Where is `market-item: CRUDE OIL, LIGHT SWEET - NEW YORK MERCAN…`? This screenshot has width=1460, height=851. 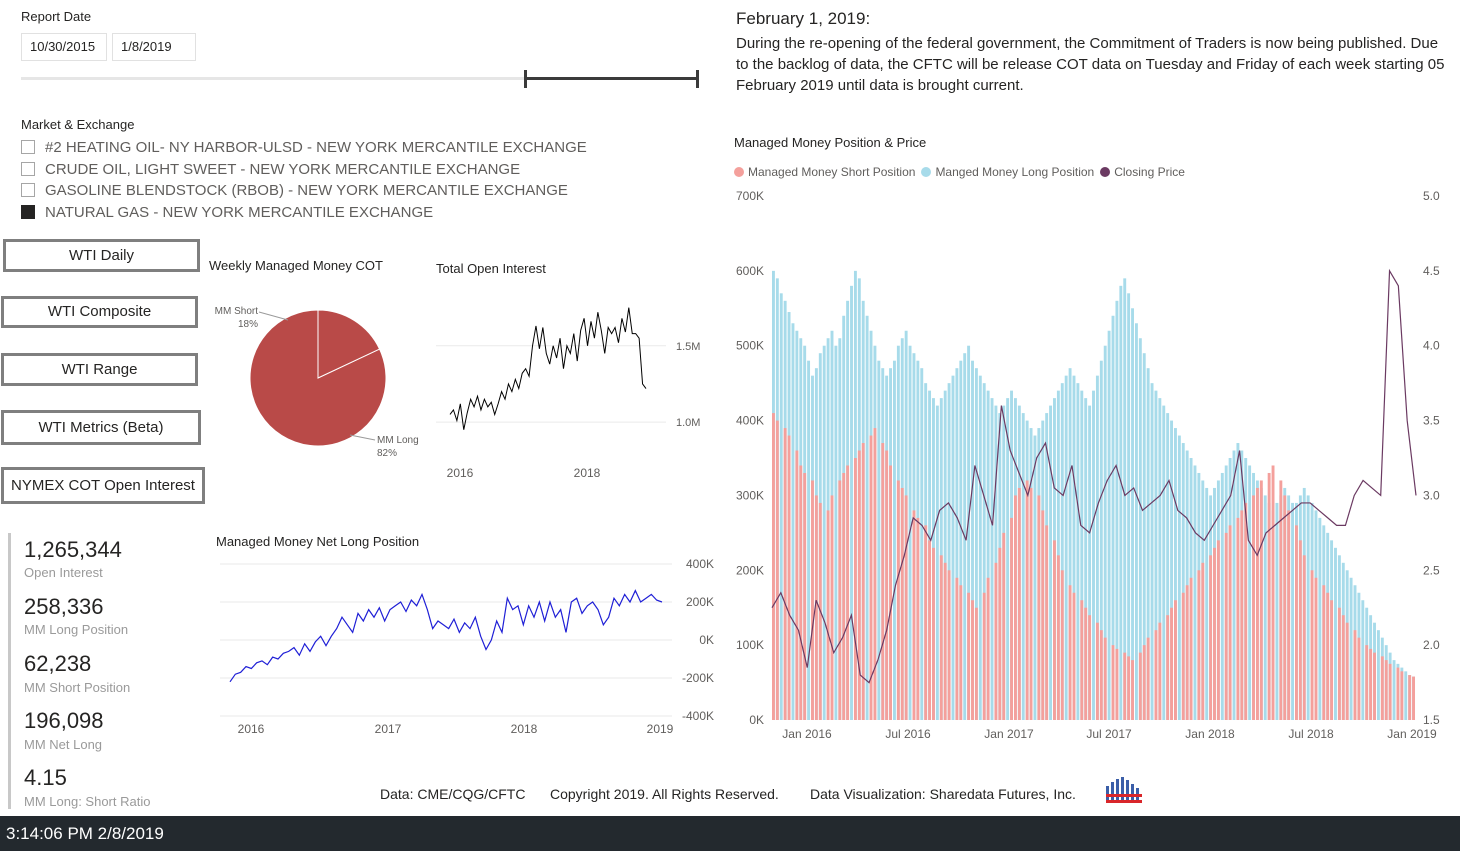 market-item: CRUDE OIL, LIGHT SWEET - NEW YORK MERCAN… is located at coordinates (270, 169).